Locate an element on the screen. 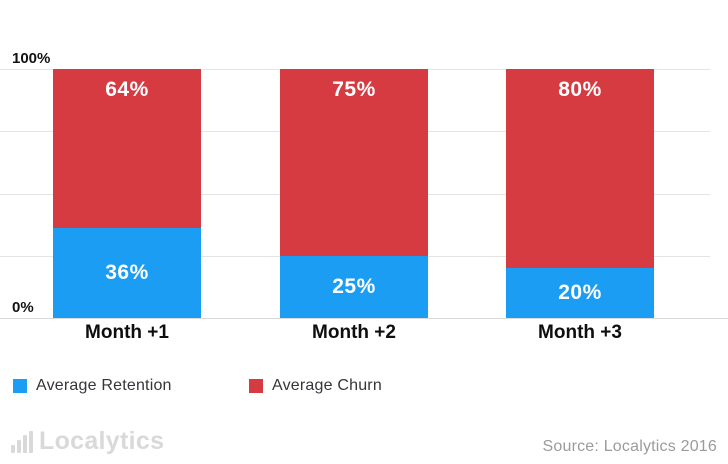 The image size is (728, 464). source-attribution: Source: Localytics 2016 is located at coordinates (629, 446).